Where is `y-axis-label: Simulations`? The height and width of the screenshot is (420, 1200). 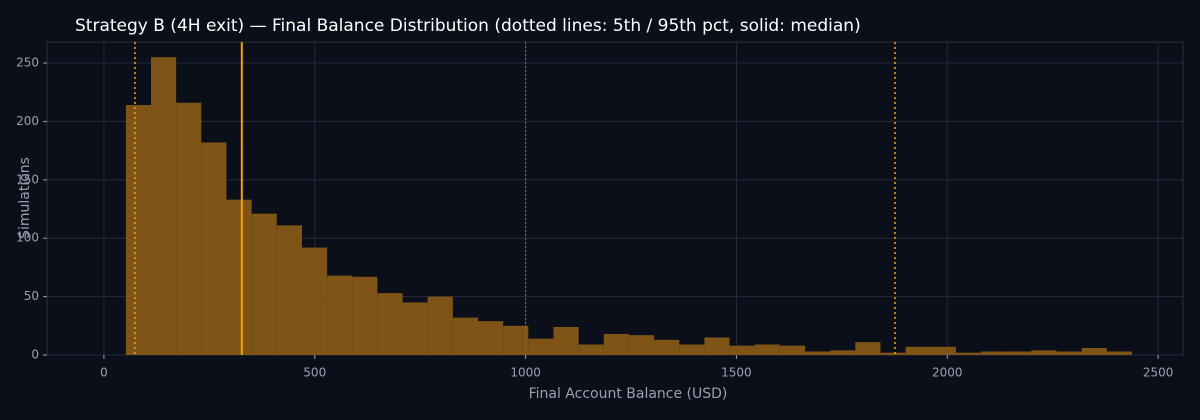
y-axis-label: Simulations is located at coordinates (25, 198).